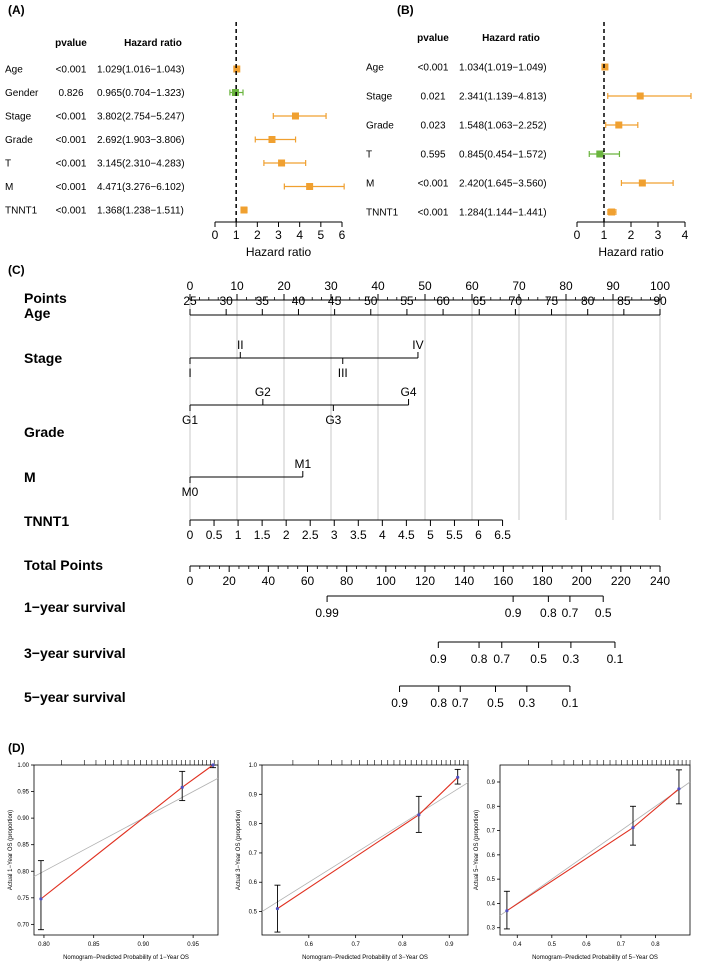  Describe the element at coordinates (141, 187) in the screenshot. I see `row-hr-text: 4.471(3.276−6.102)` at that location.